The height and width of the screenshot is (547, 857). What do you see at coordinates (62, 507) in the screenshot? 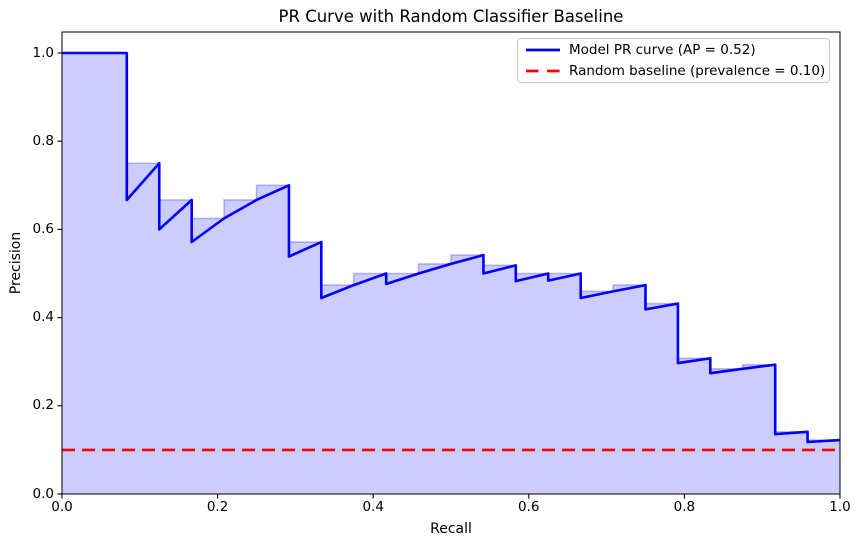
I see `x-tick-label: 0.0` at bounding box center [62, 507].